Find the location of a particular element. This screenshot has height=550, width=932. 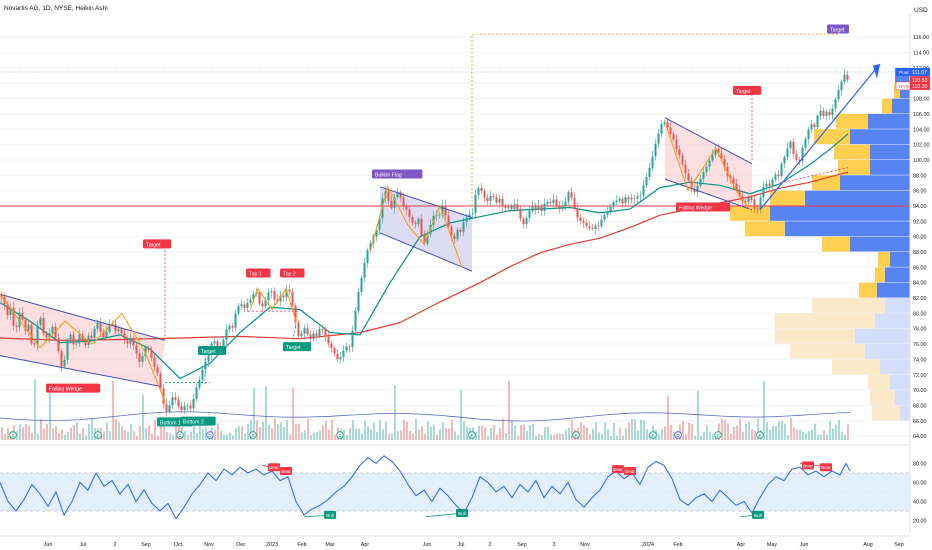

price-tick-label: 88.00 is located at coordinates (920, 253).